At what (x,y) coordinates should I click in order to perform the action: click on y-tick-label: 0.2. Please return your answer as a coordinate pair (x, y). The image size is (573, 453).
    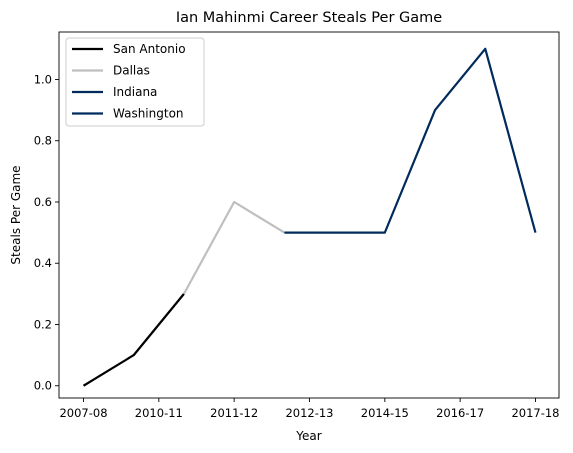
    Looking at the image, I should click on (43, 324).